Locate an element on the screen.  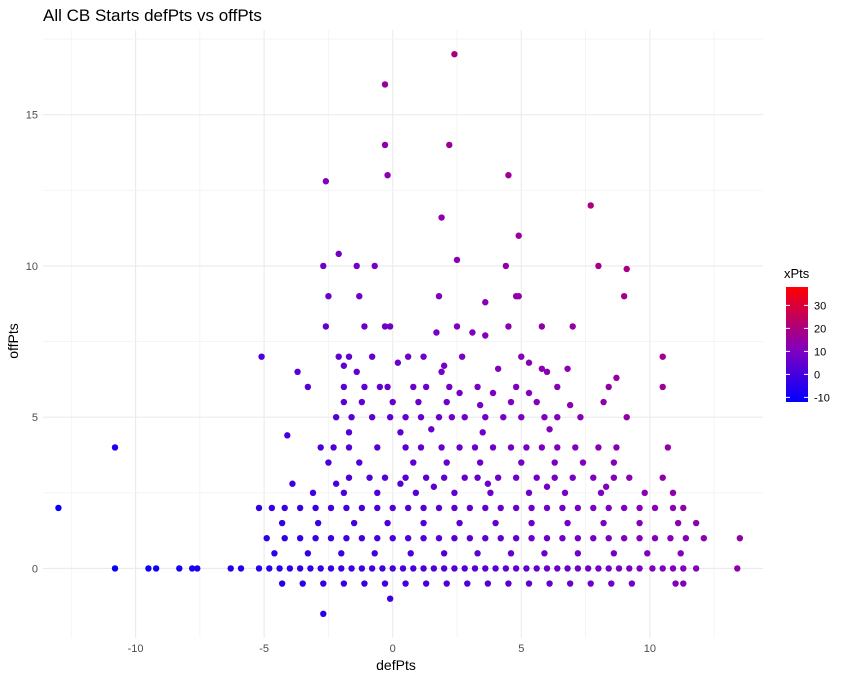
color-legend: xPts -10 0 10 20 30 is located at coordinates (807, 335).